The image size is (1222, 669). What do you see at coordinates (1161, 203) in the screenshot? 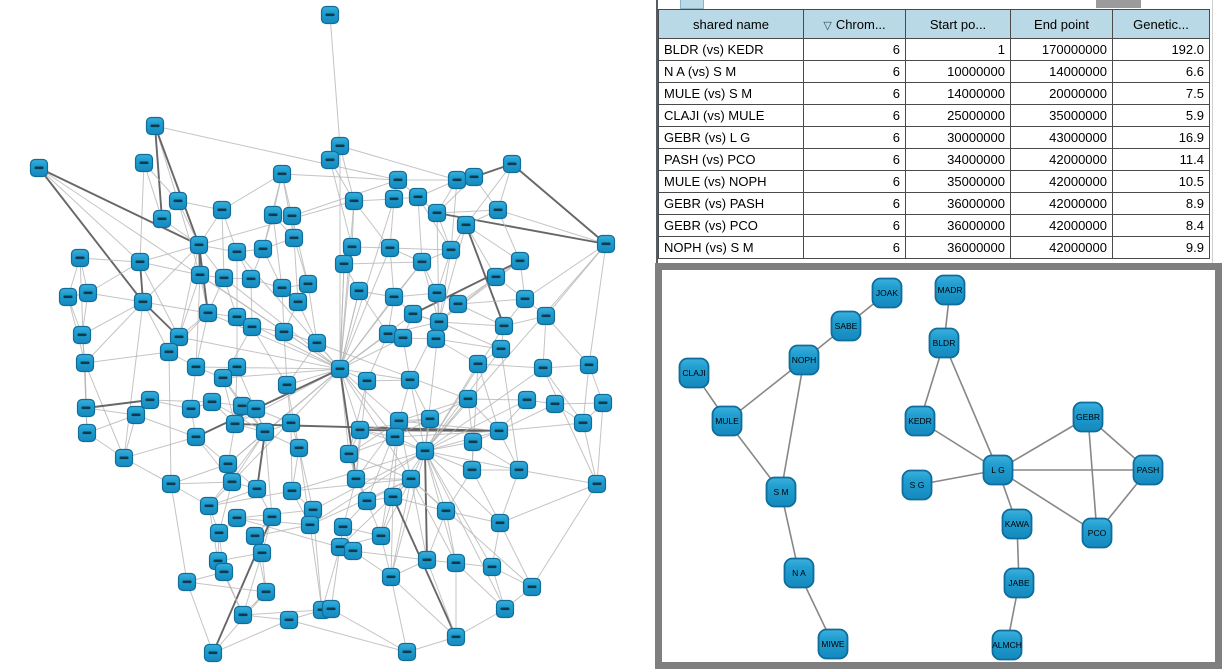
I see `table-cell: 8.9` at bounding box center [1161, 203].